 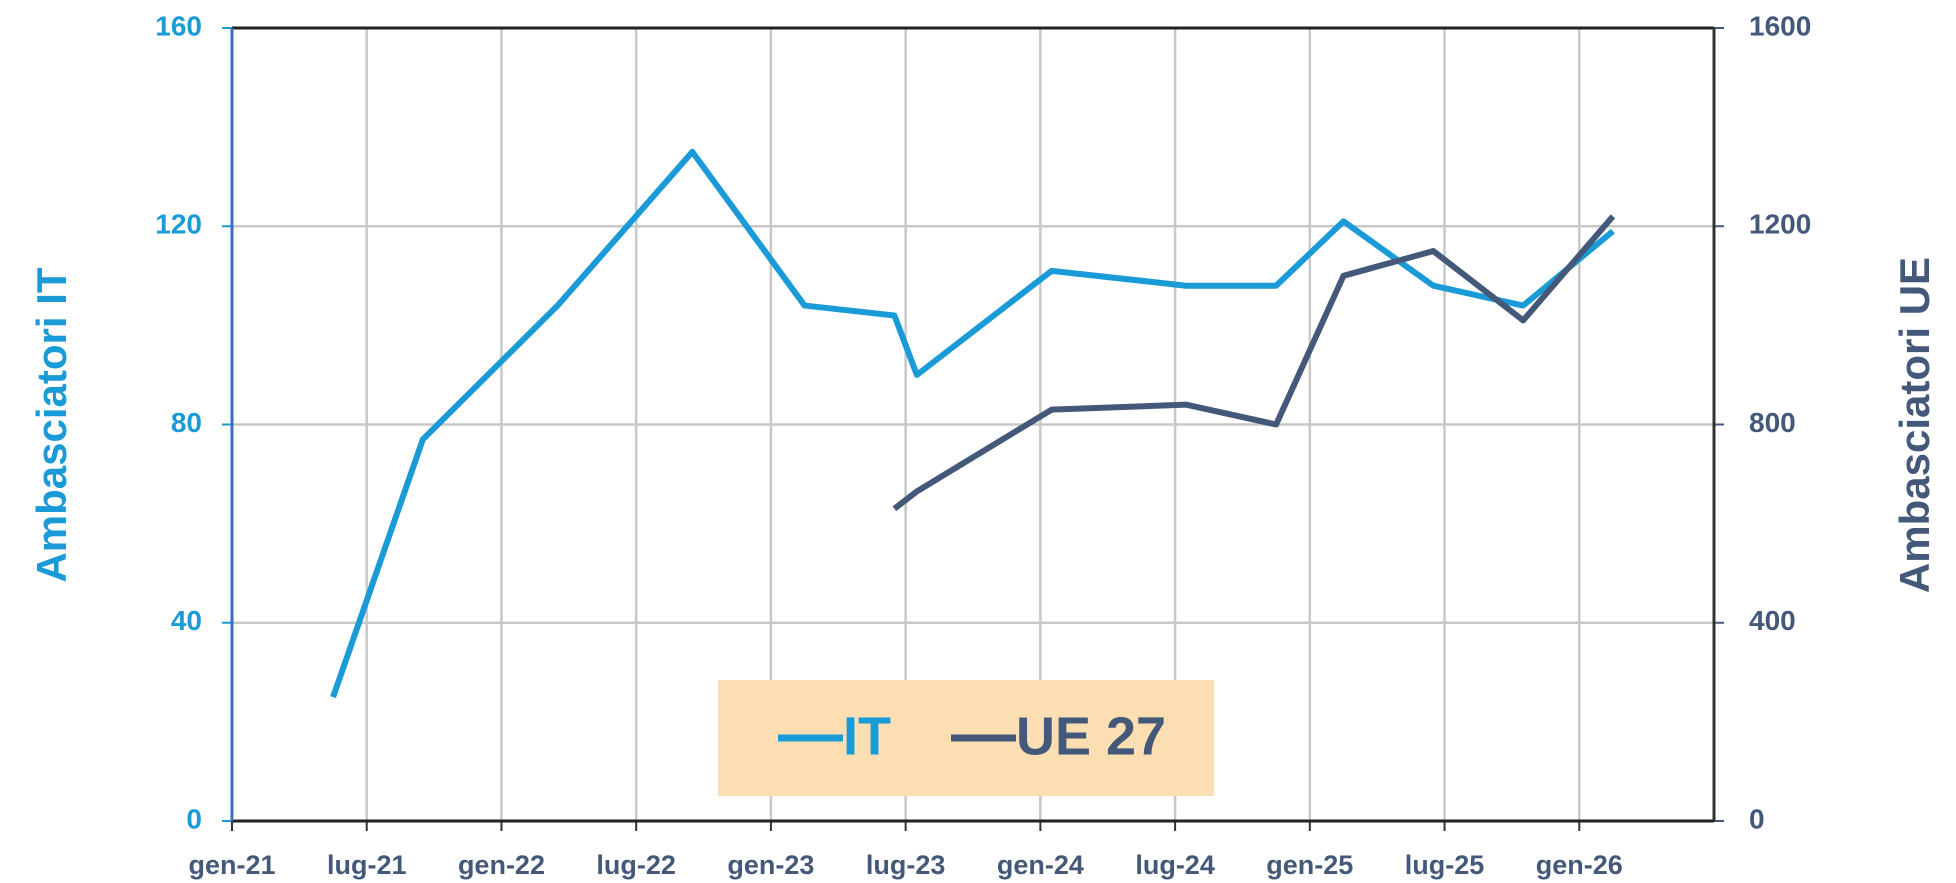 I want to click on x-tick-label: lug-21, so click(x=367, y=865).